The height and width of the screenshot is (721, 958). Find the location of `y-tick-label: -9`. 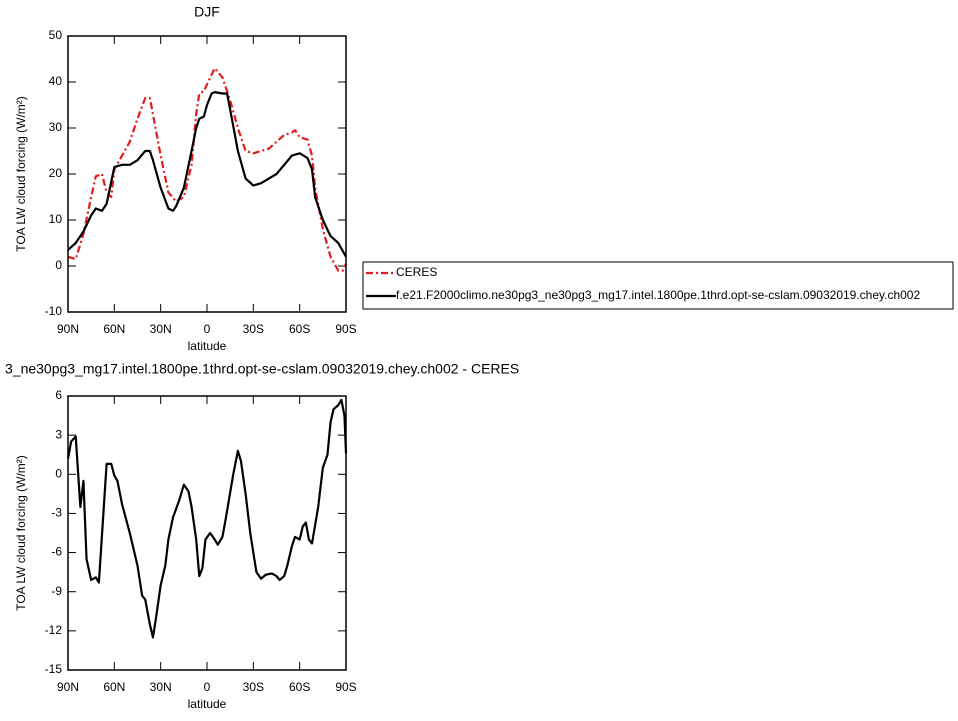

y-tick-label: -9 is located at coordinates (56, 591).